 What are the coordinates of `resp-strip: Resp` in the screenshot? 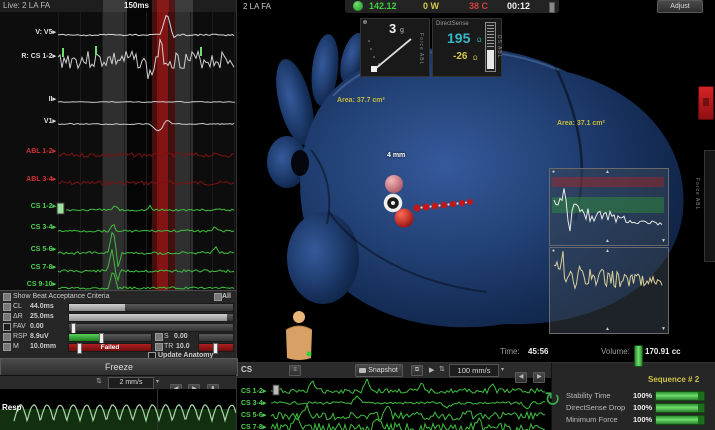 It's located at (118, 409).